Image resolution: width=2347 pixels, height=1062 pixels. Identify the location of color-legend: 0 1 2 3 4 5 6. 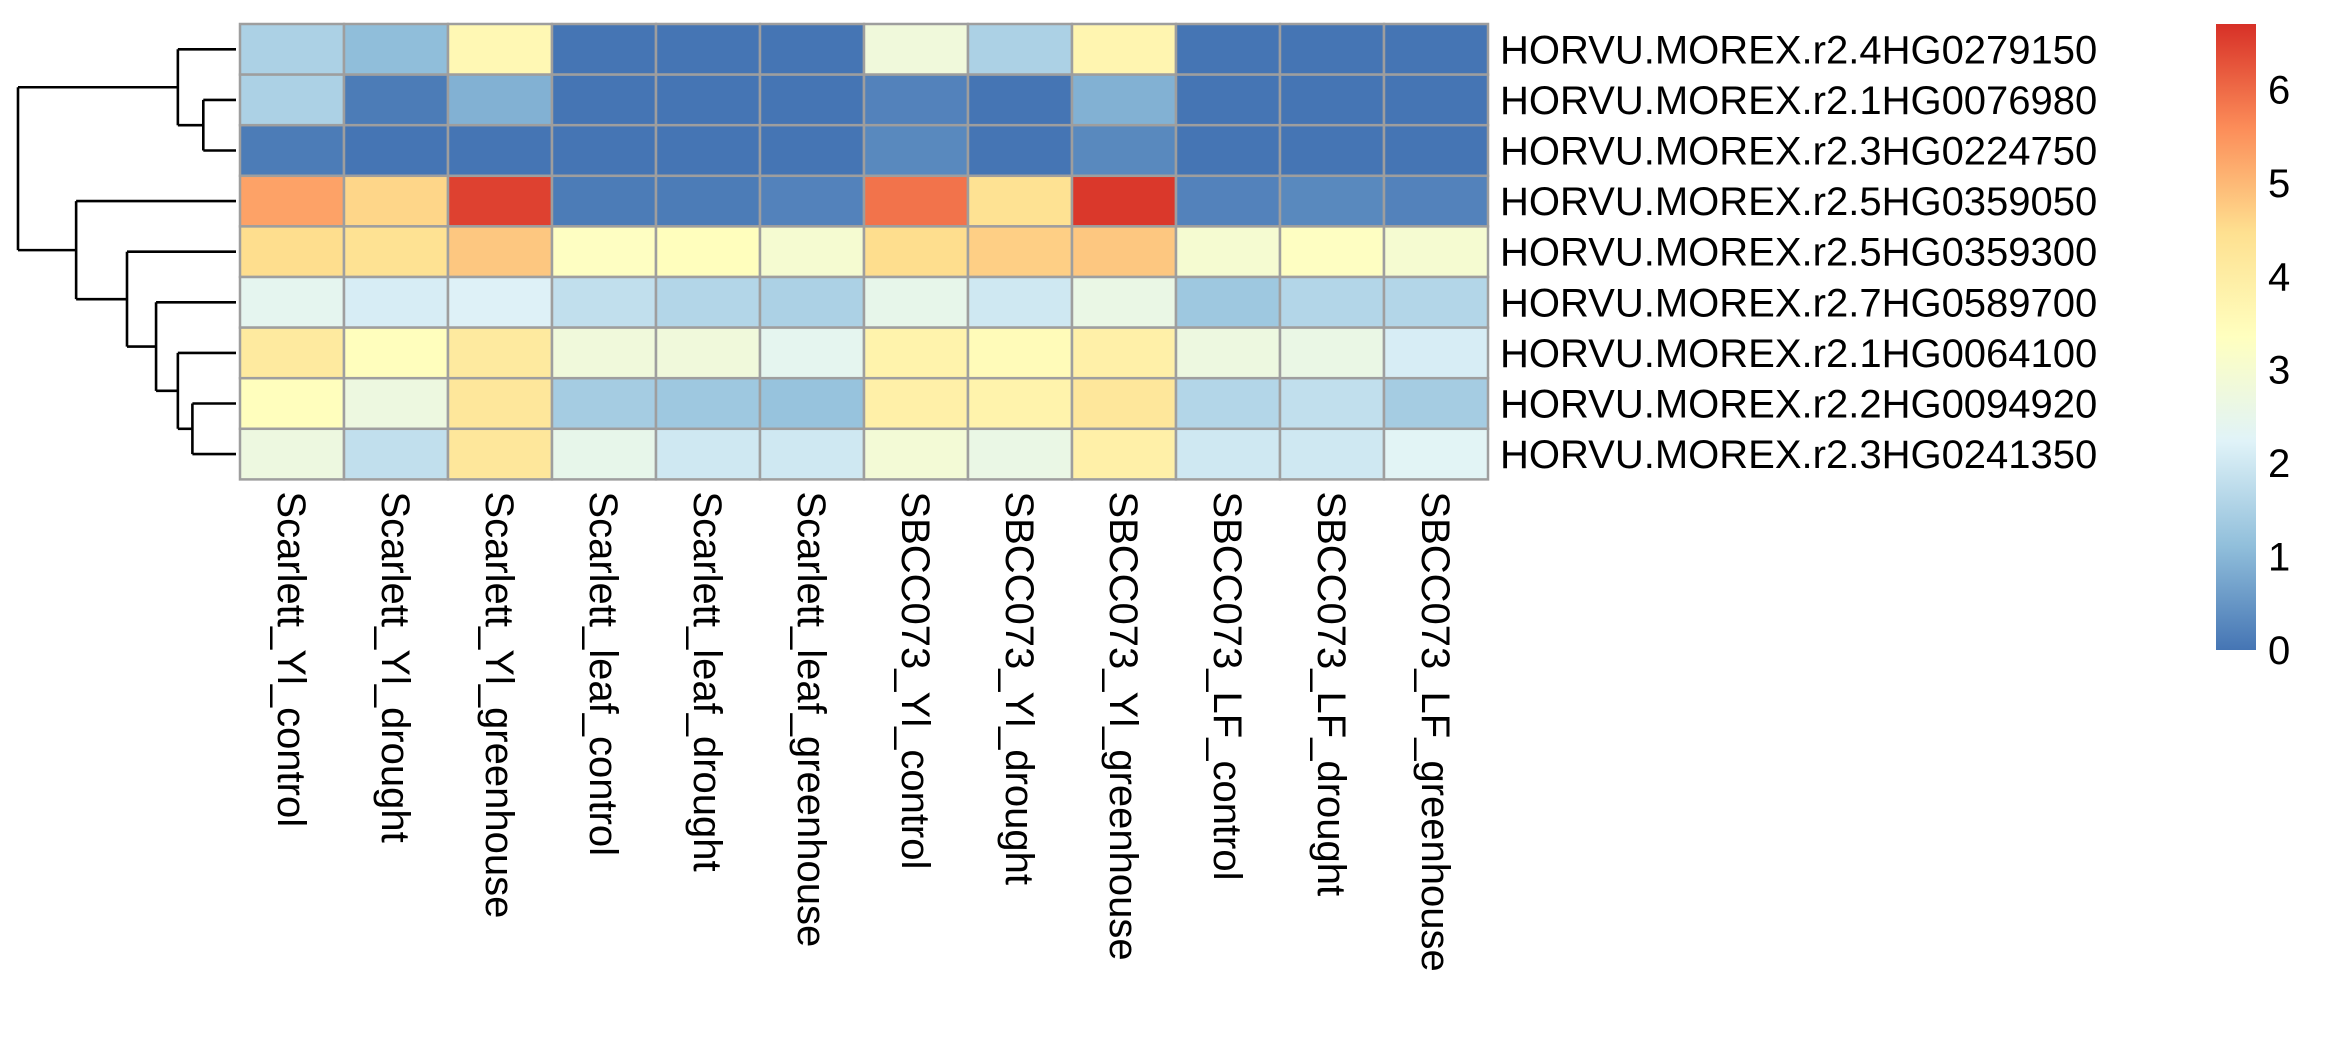
(2253, 348).